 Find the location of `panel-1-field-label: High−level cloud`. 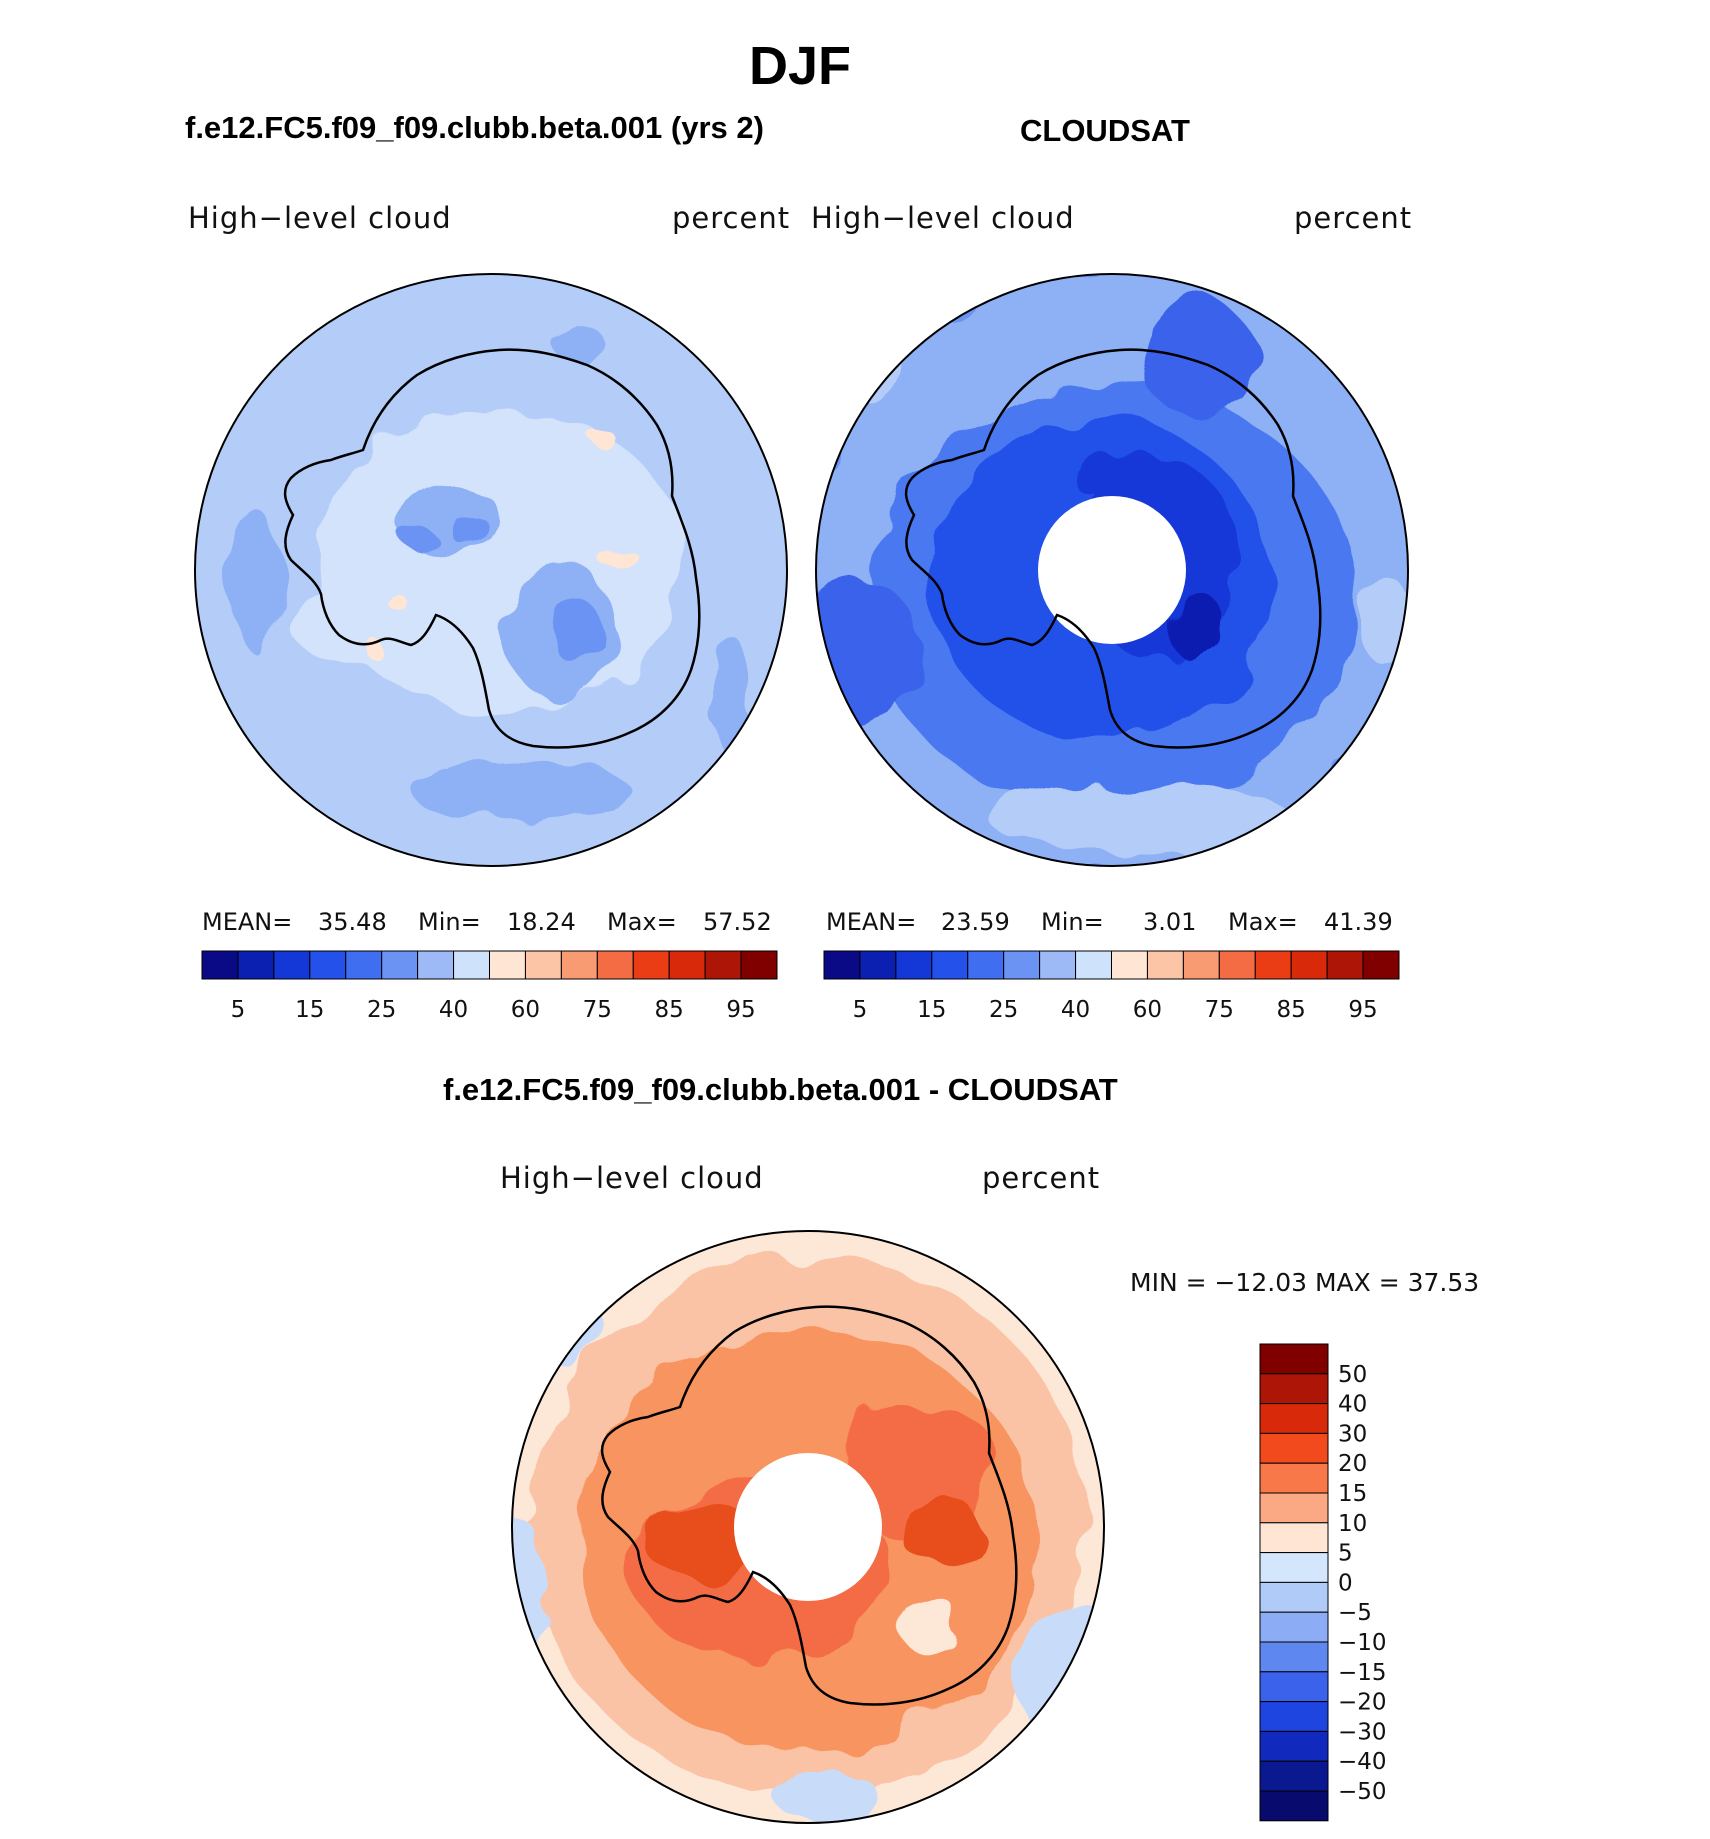

panel-1-field-label: High−level cloud is located at coordinates (320, 218).